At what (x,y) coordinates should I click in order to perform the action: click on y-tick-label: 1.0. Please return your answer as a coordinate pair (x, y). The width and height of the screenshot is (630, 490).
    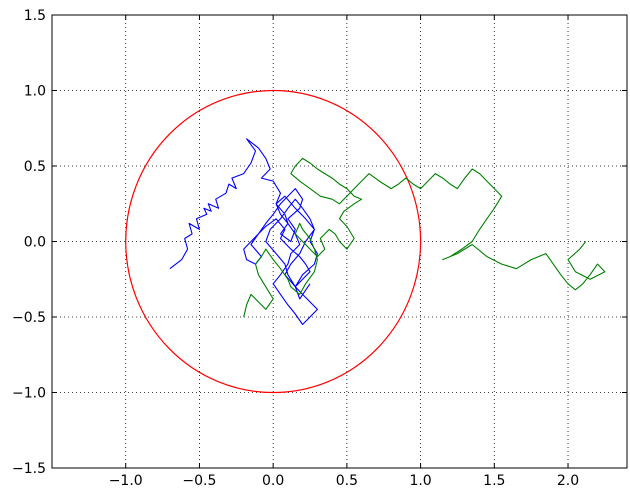
    Looking at the image, I should click on (35, 92).